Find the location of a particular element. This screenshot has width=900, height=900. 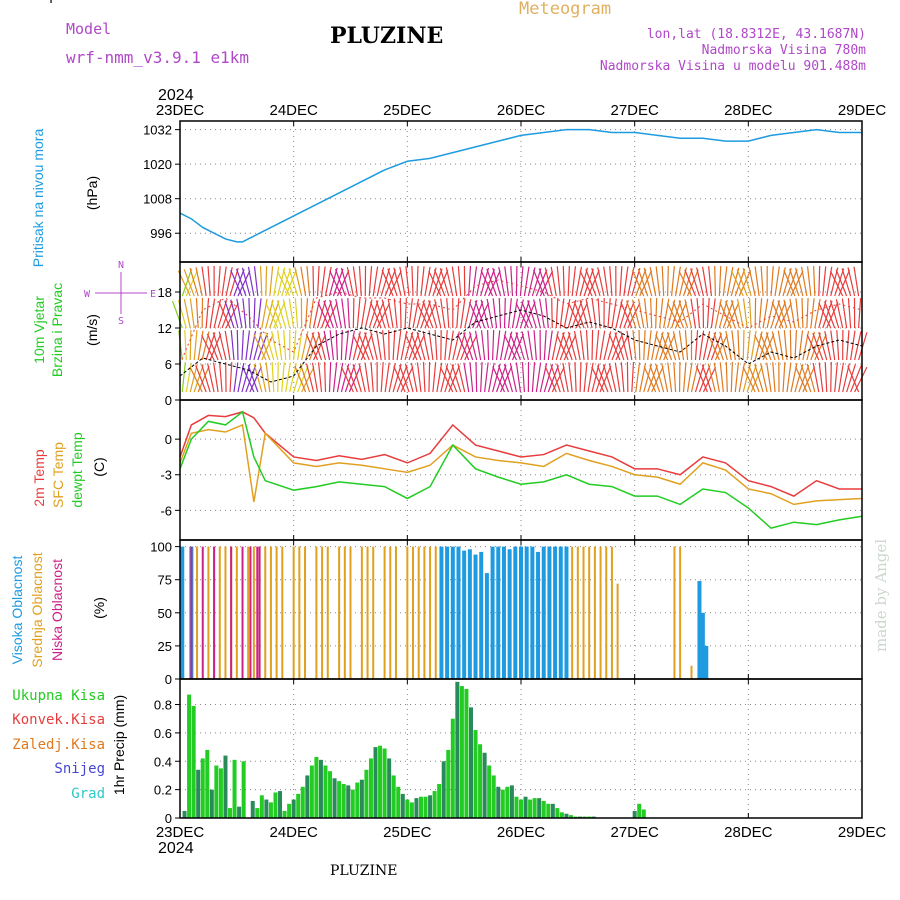

x-tick-label-bottom: 24DEC is located at coordinates (293, 832).